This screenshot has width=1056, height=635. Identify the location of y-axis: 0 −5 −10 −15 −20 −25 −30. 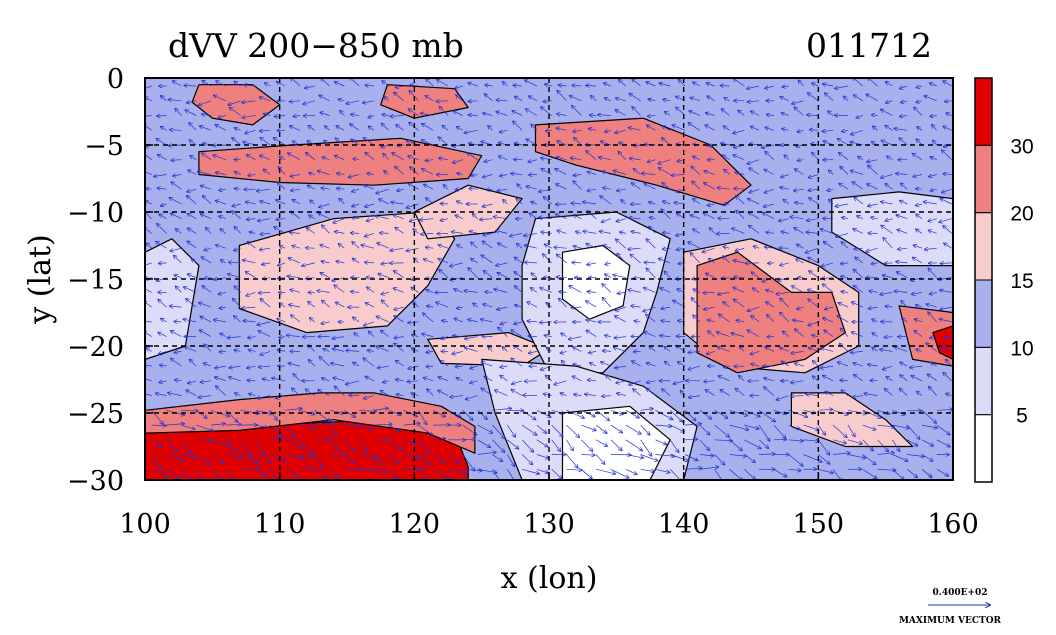
(110, 280).